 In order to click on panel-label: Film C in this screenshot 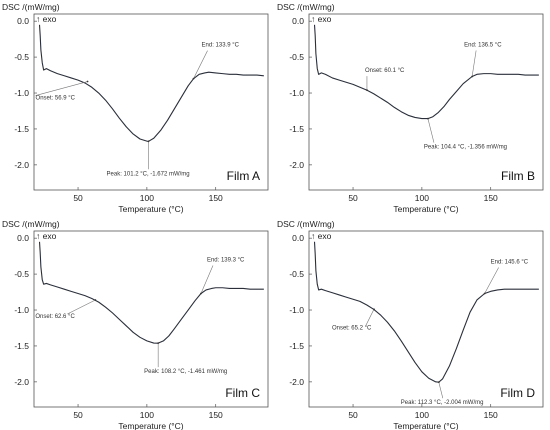, I will do `click(242, 393)`.